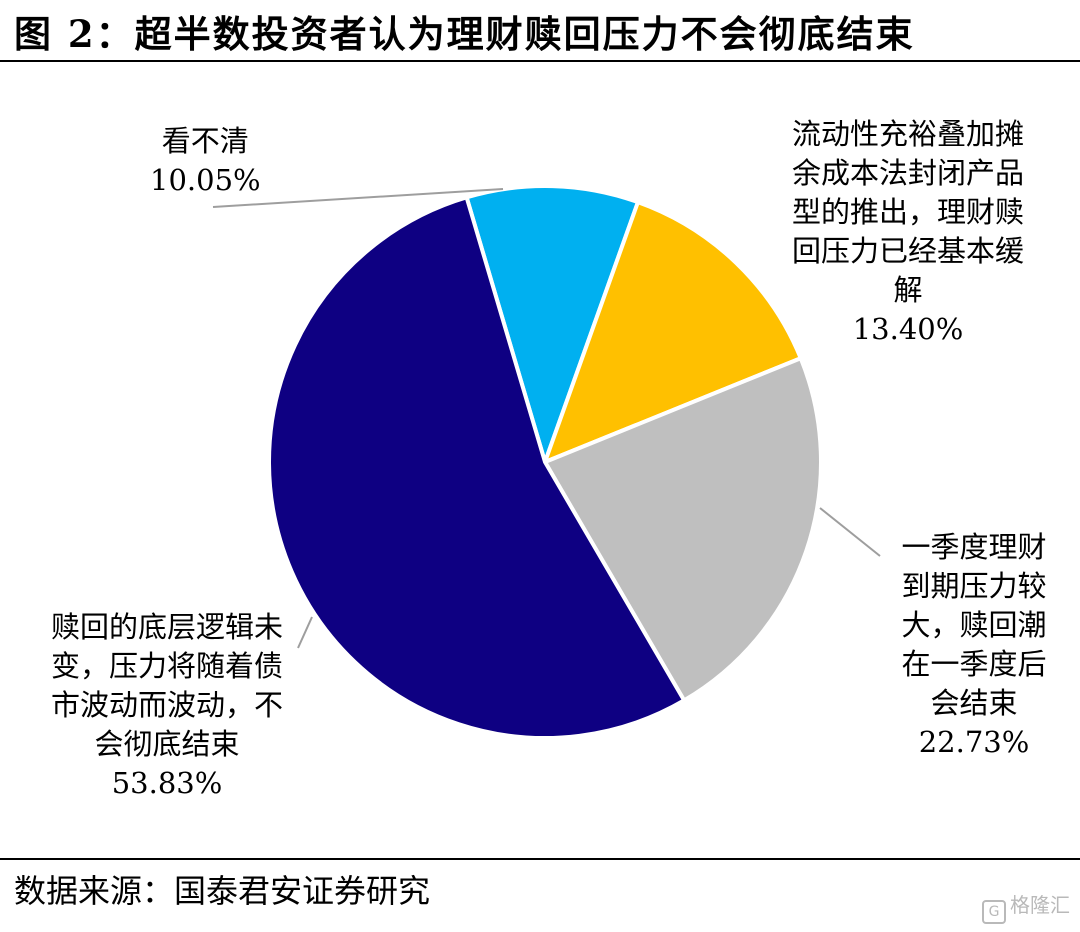 The width and height of the screenshot is (1080, 932). I want to click on watermark-logo-icon: G, so click(994, 912).